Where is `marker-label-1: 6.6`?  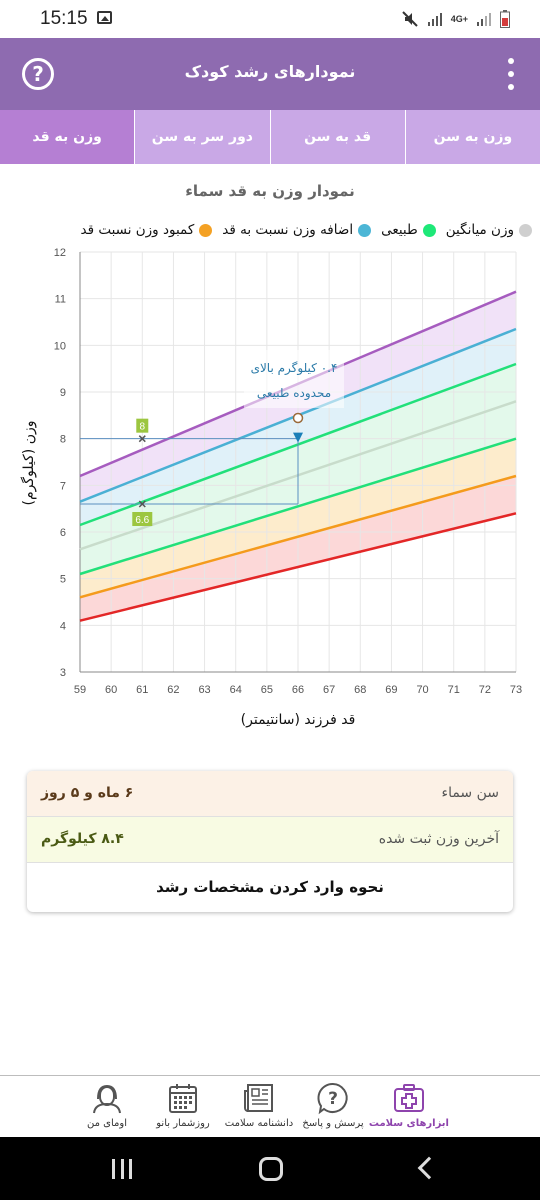 marker-label-1: 6.6 is located at coordinates (142, 520).